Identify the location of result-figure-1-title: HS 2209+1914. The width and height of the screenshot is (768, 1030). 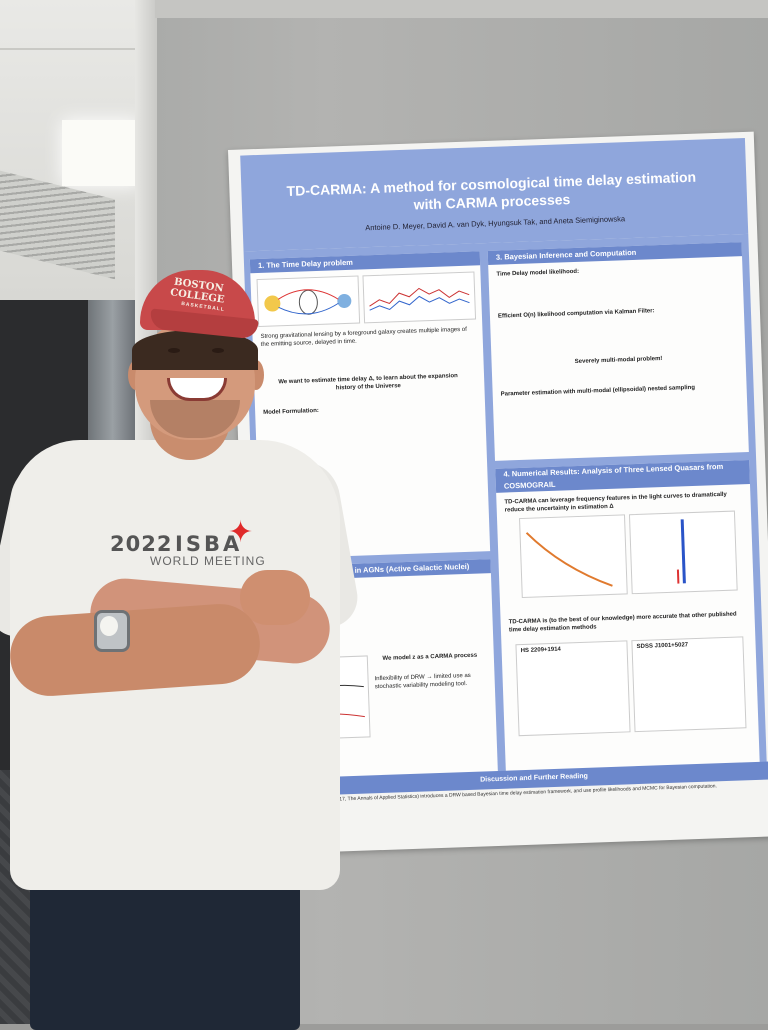
(541, 650).